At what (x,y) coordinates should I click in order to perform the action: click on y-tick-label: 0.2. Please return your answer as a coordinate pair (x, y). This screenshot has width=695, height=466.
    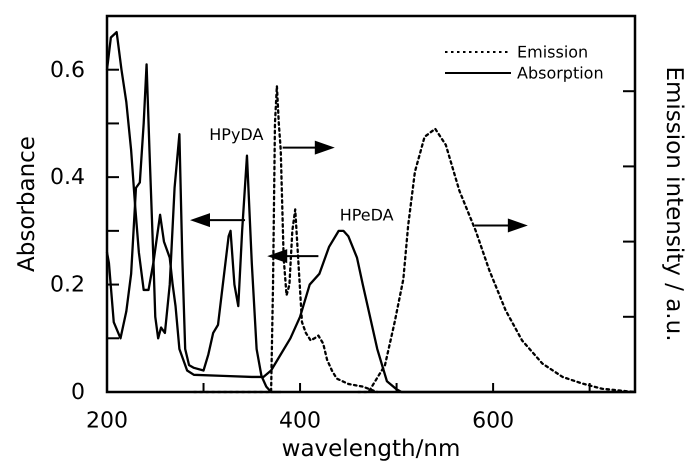
    Looking at the image, I should click on (67, 285).